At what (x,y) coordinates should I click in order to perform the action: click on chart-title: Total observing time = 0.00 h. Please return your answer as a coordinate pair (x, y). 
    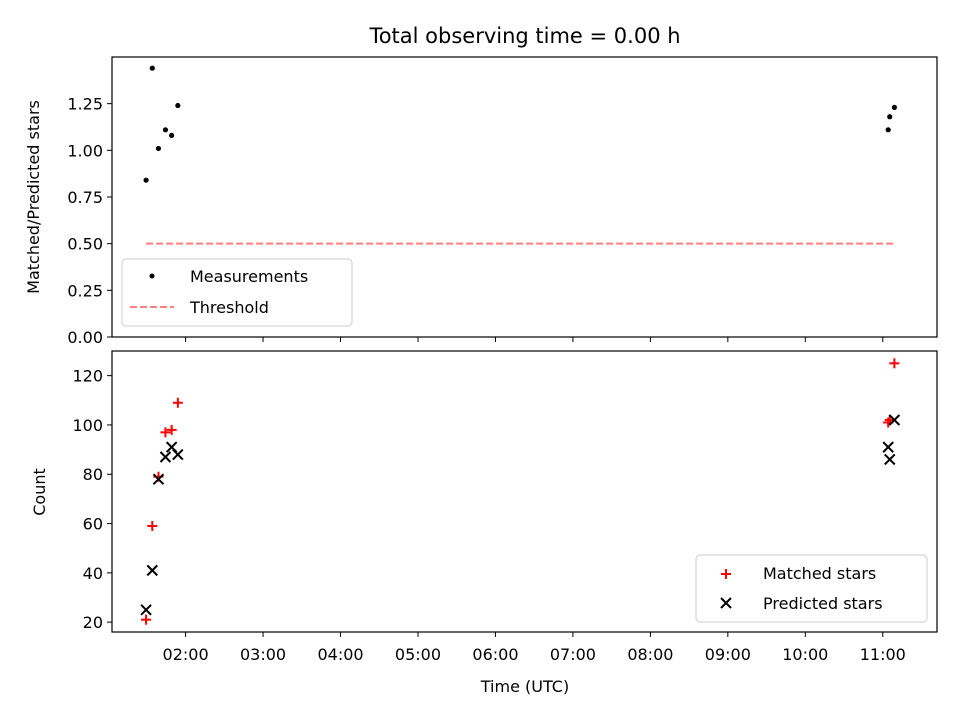
    Looking at the image, I should click on (524, 36).